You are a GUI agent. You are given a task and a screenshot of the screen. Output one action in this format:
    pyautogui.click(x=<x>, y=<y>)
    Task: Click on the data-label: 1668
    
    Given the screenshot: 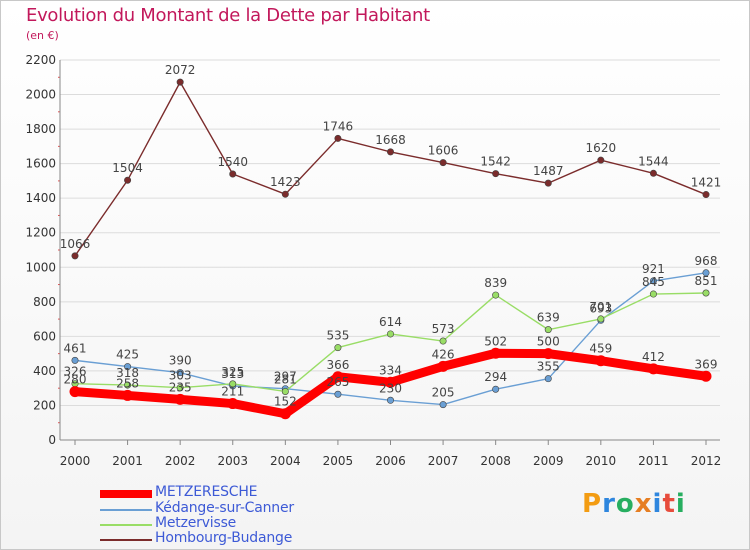 What is the action you would take?
    pyautogui.click(x=390, y=140)
    